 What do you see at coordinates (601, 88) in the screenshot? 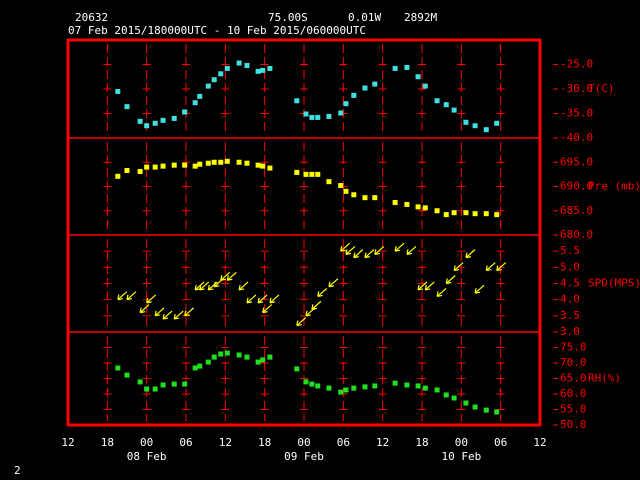
I see `y-axis-label: T(C)` at bounding box center [601, 88].